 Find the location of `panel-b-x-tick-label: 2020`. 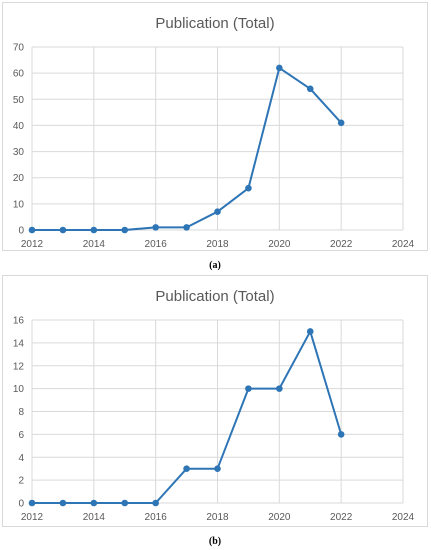

panel-b-x-tick-label: 2020 is located at coordinates (279, 517).